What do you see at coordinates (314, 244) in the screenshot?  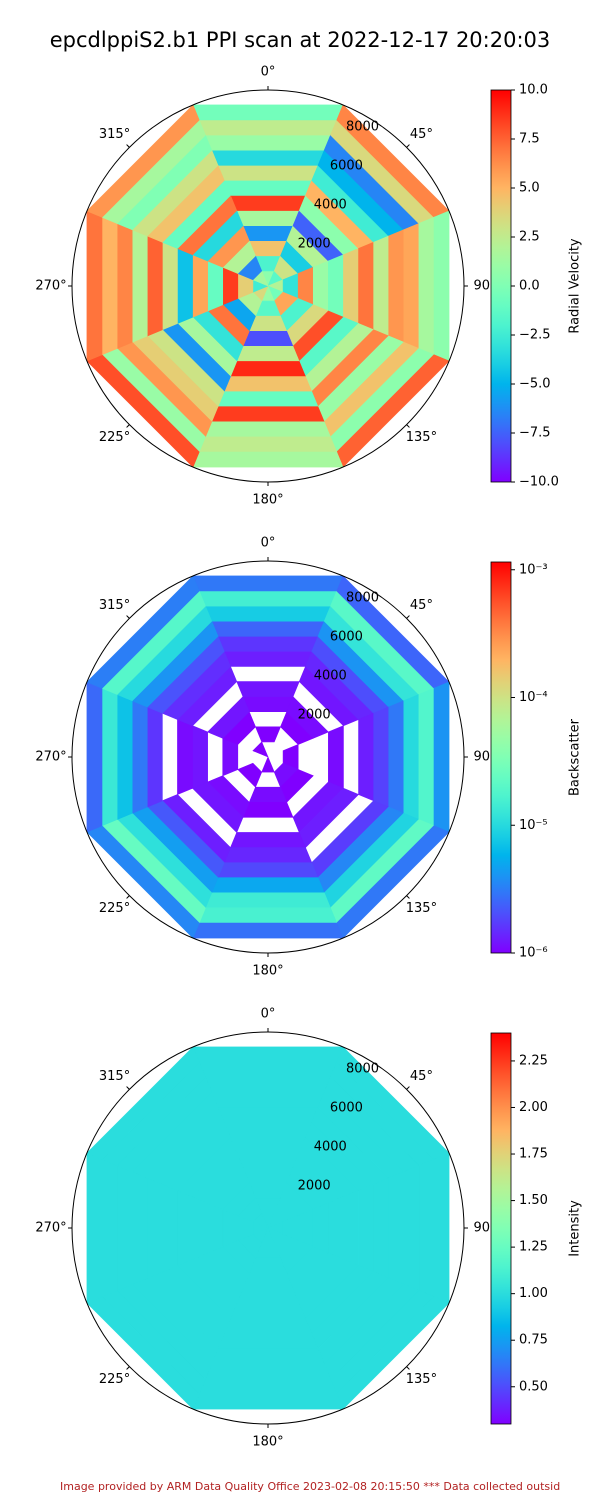 I see `r-tick-label: 2000` at bounding box center [314, 244].